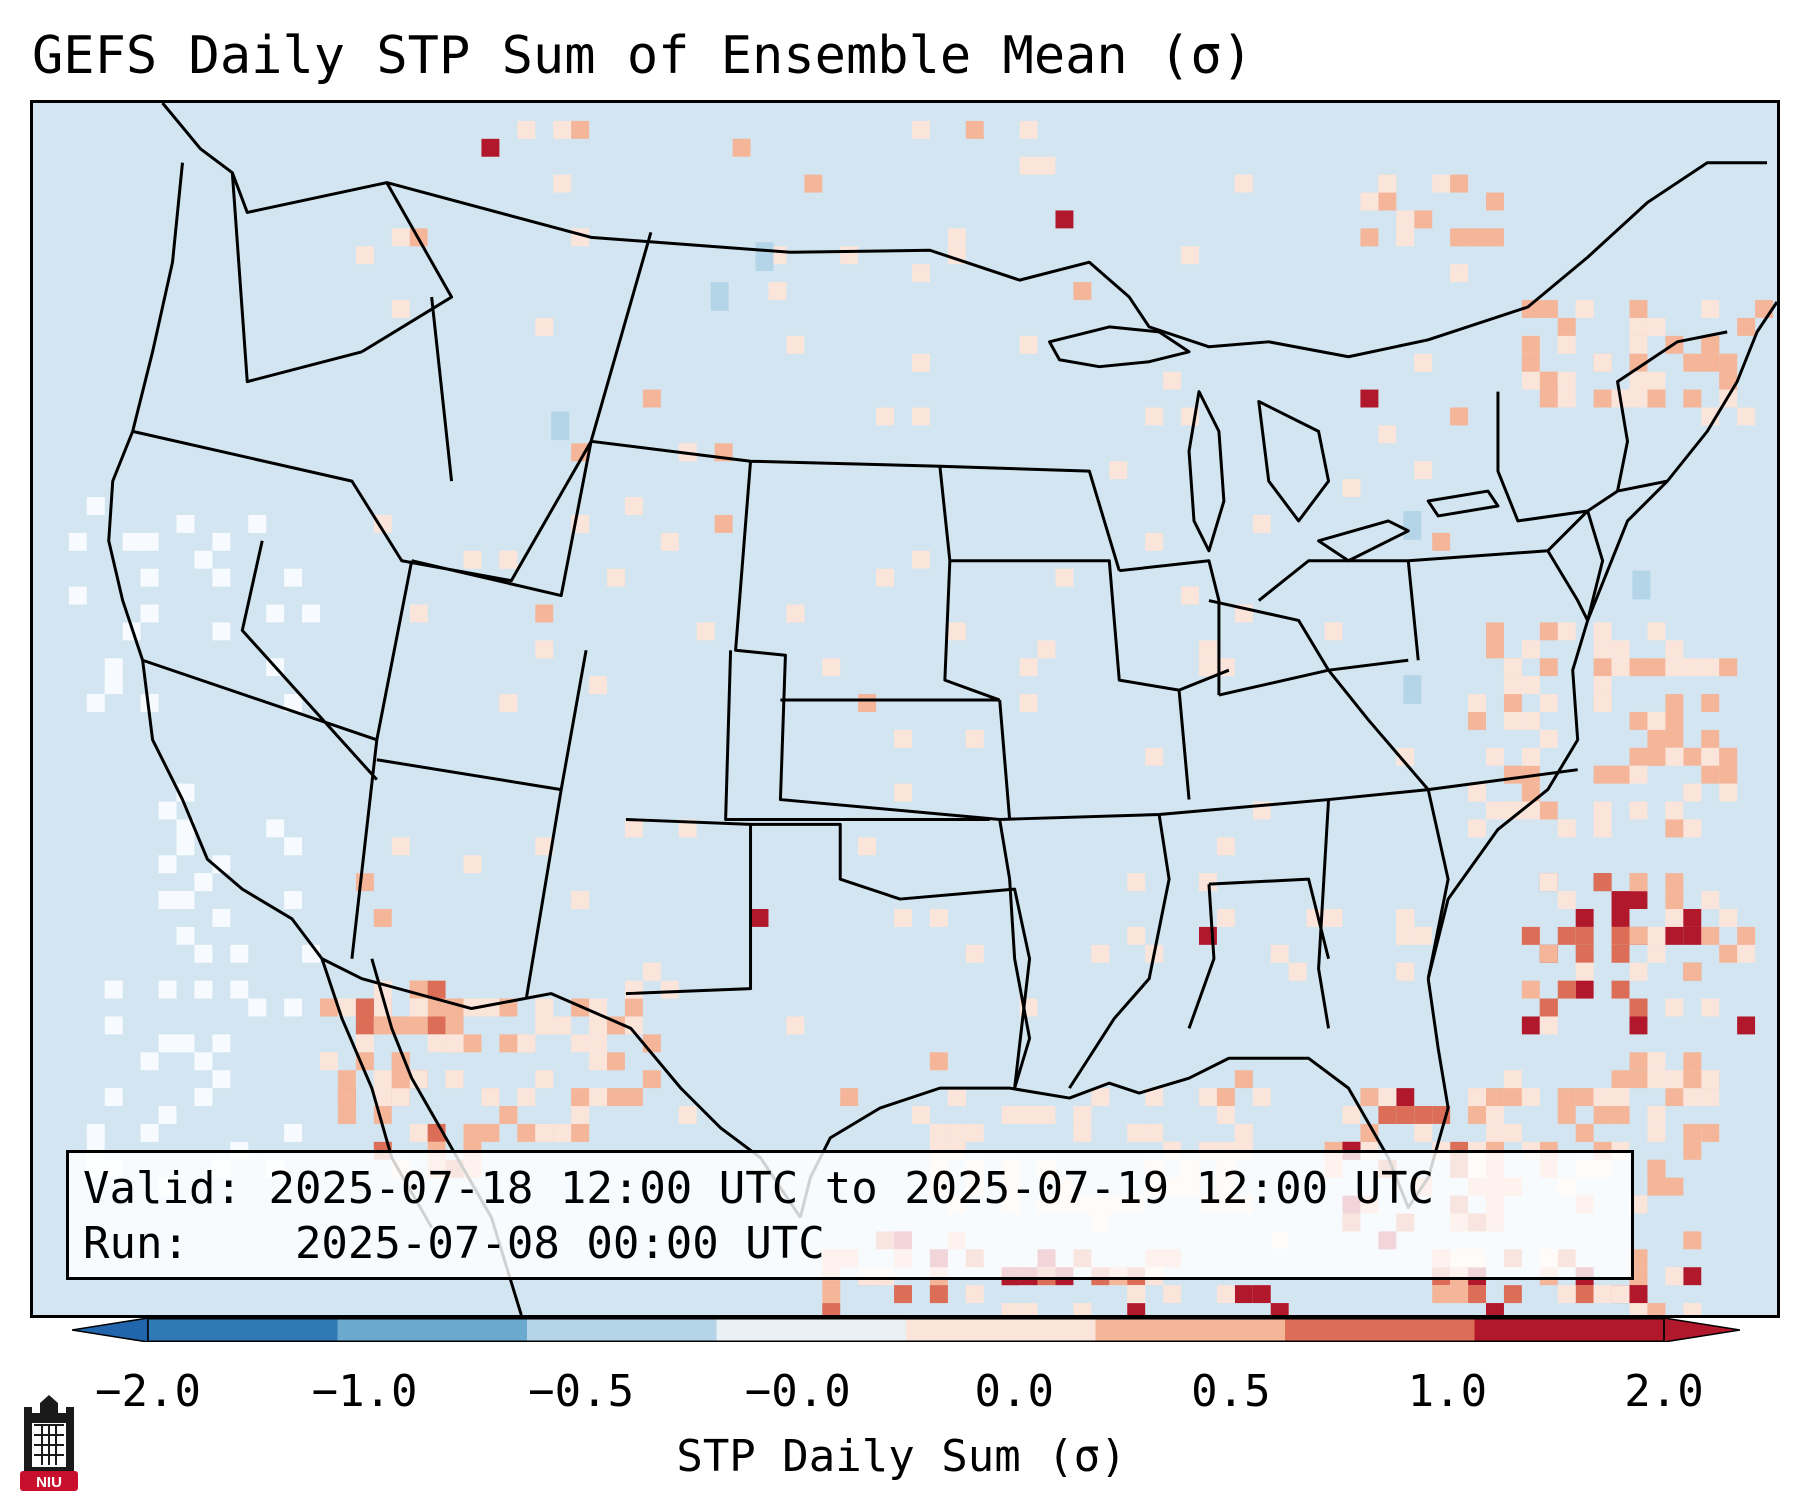 Image resolution: width=1803 pixels, height=1506 pixels. I want to click on lake-erie, so click(1363, 541).